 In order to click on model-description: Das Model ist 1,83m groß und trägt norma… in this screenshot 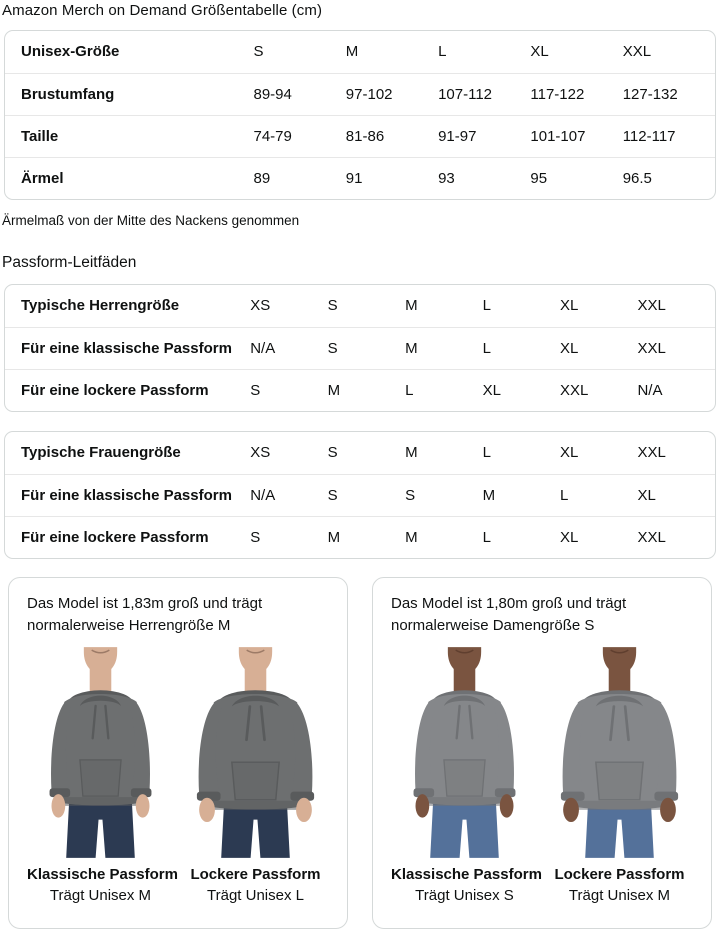, I will do `click(145, 614)`.